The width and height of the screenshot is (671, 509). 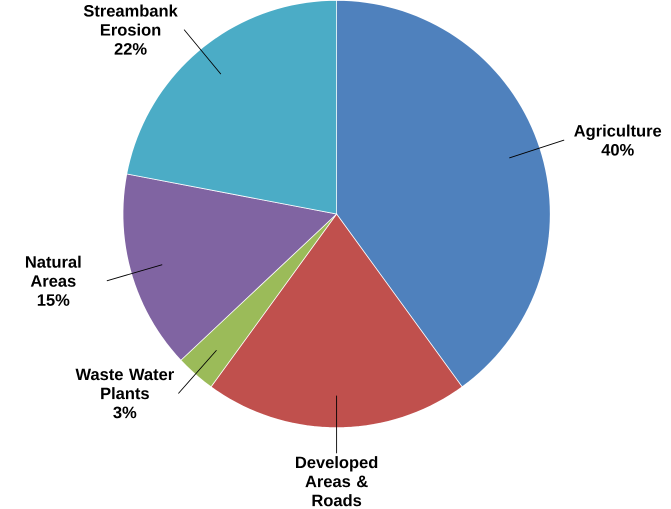 What do you see at coordinates (337, 481) in the screenshot?
I see `slice-label: Developed Areas & Roads` at bounding box center [337, 481].